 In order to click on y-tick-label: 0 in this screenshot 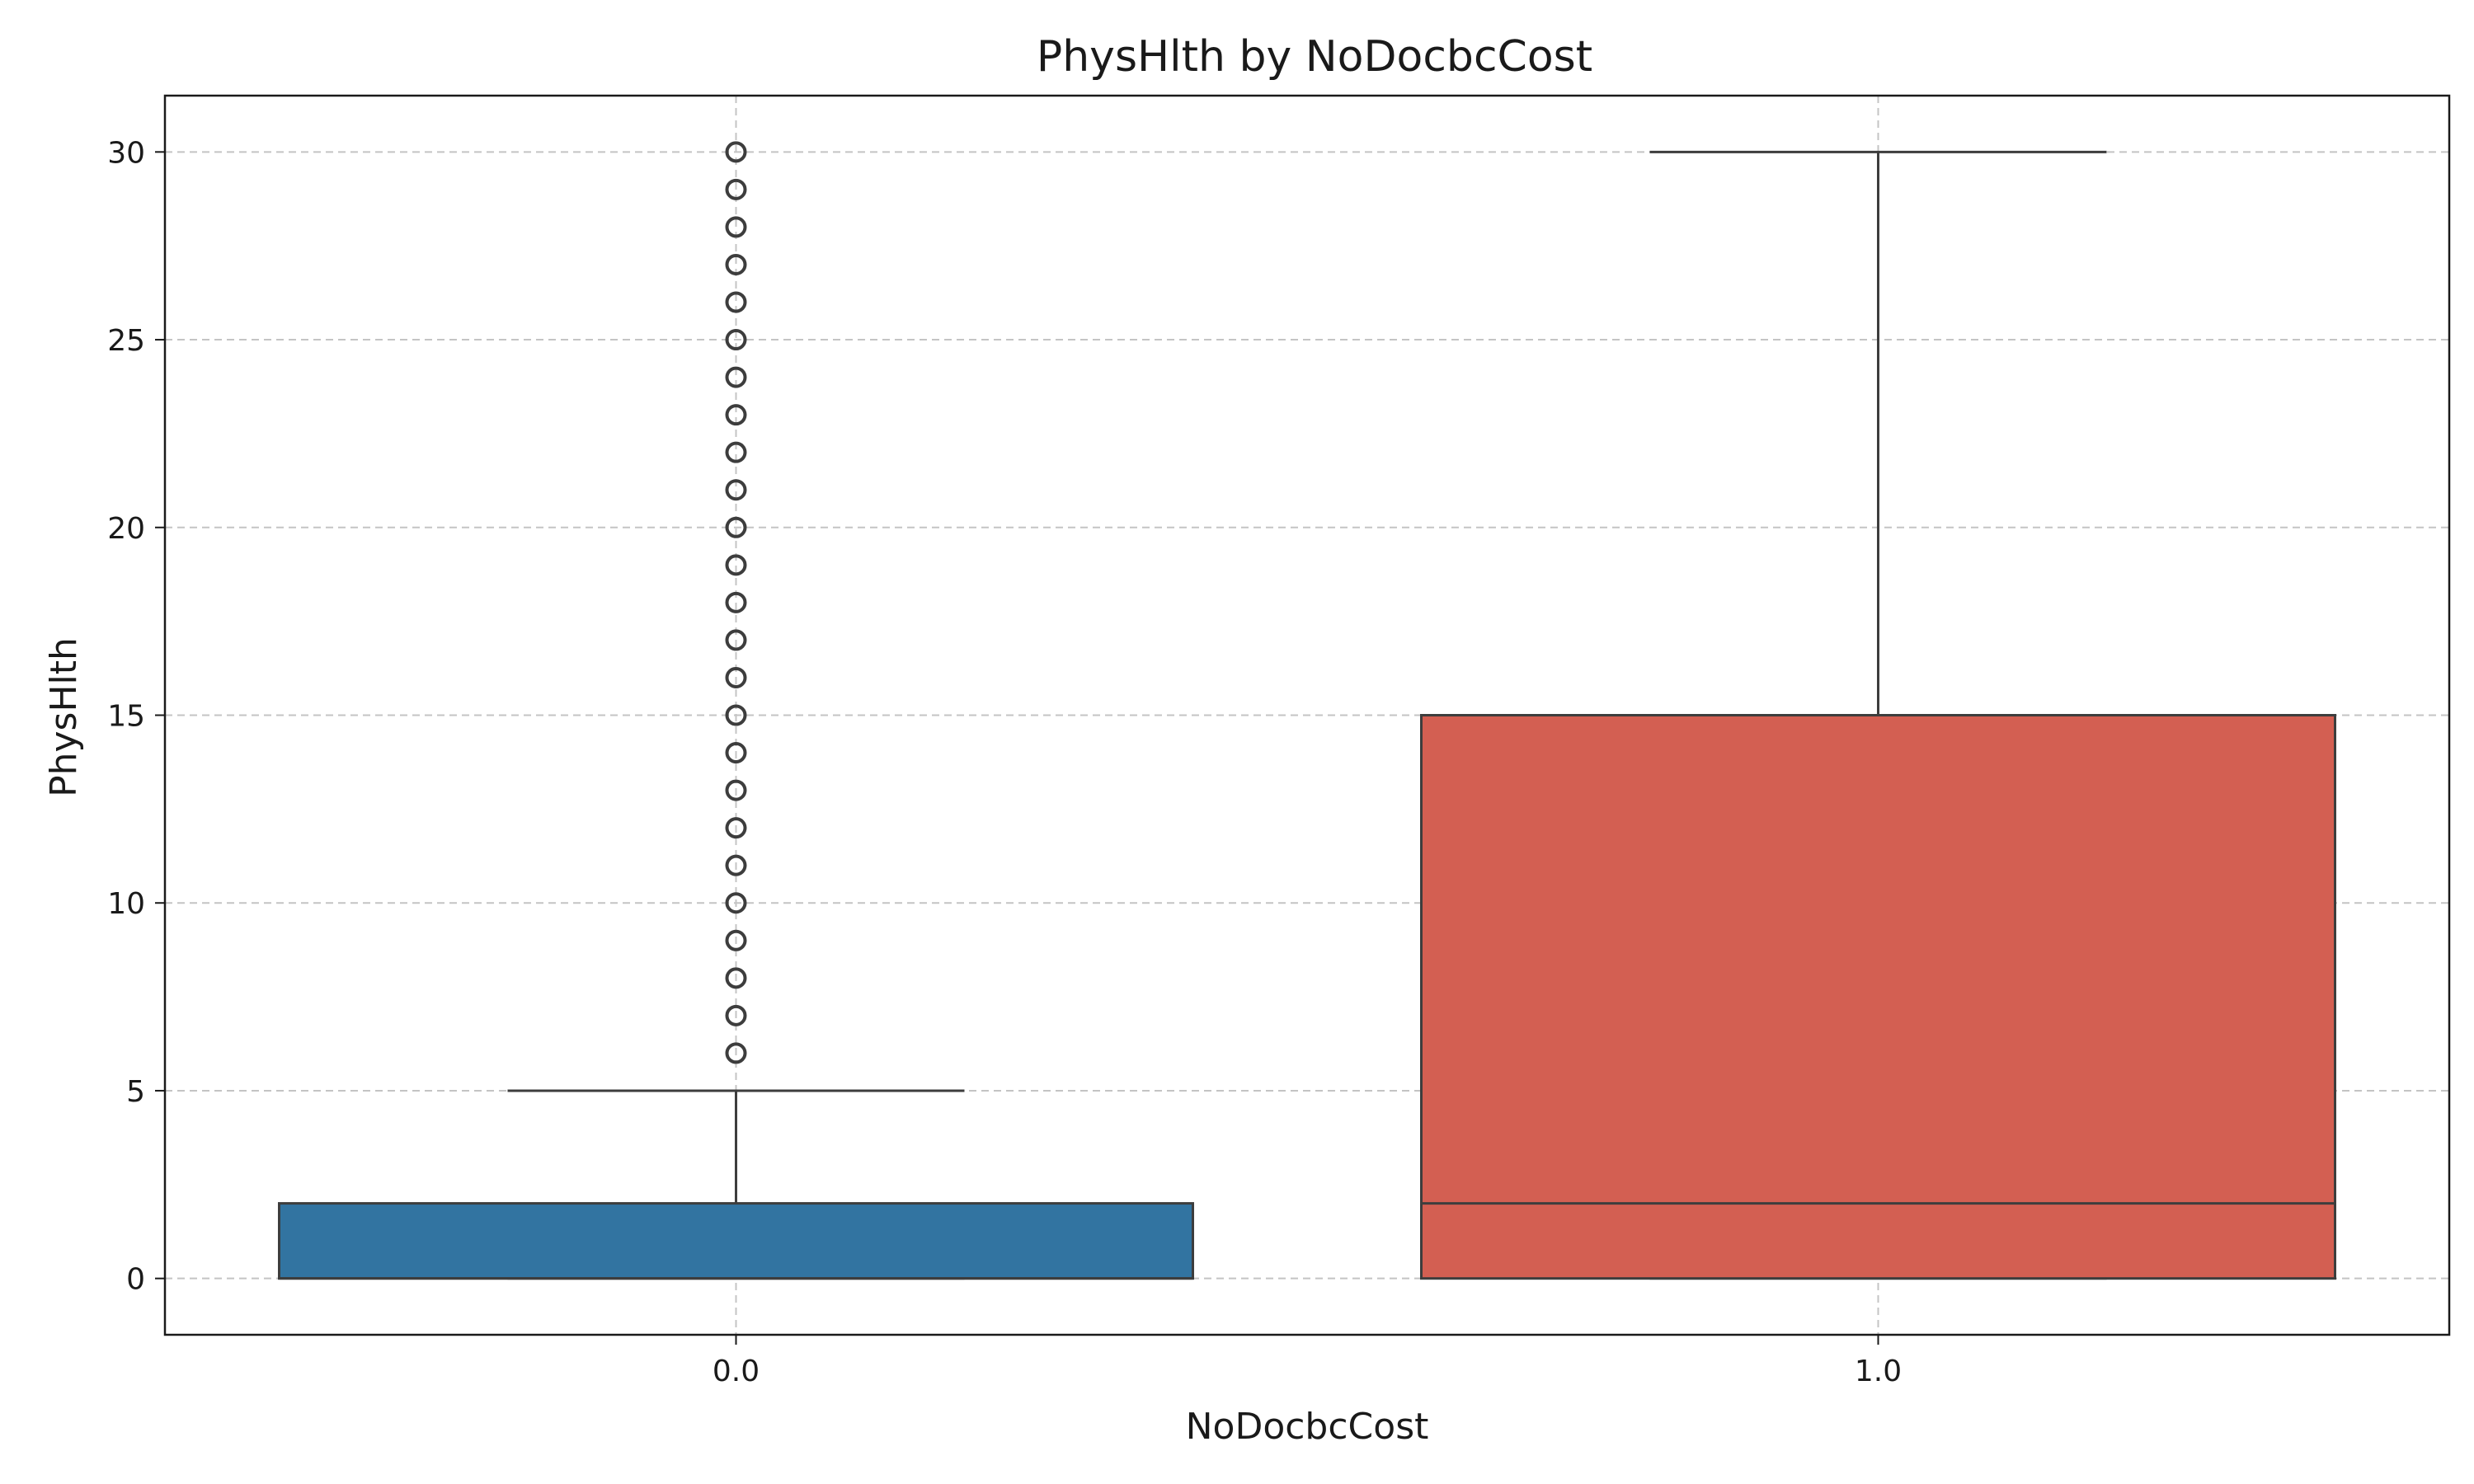, I will do `click(135, 1280)`.